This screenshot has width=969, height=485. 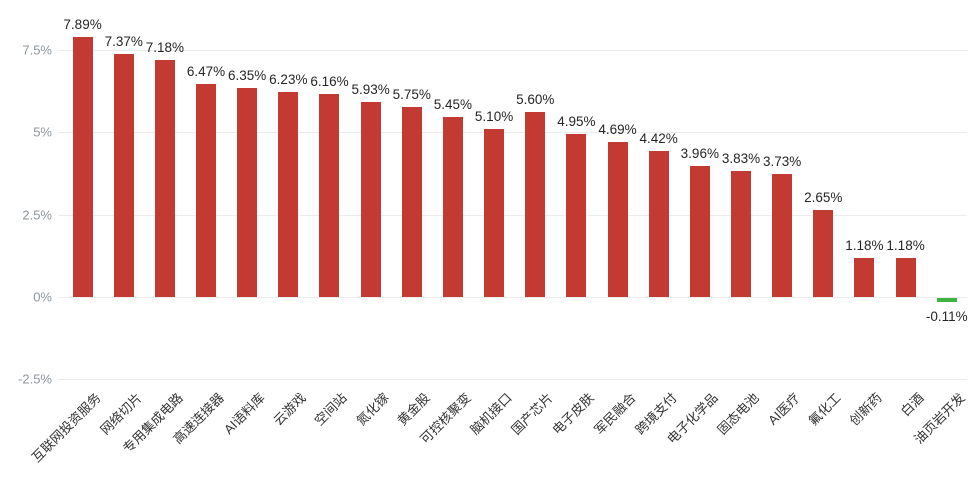 I want to click on bar-value-label: 4.69%, so click(x=617, y=130).